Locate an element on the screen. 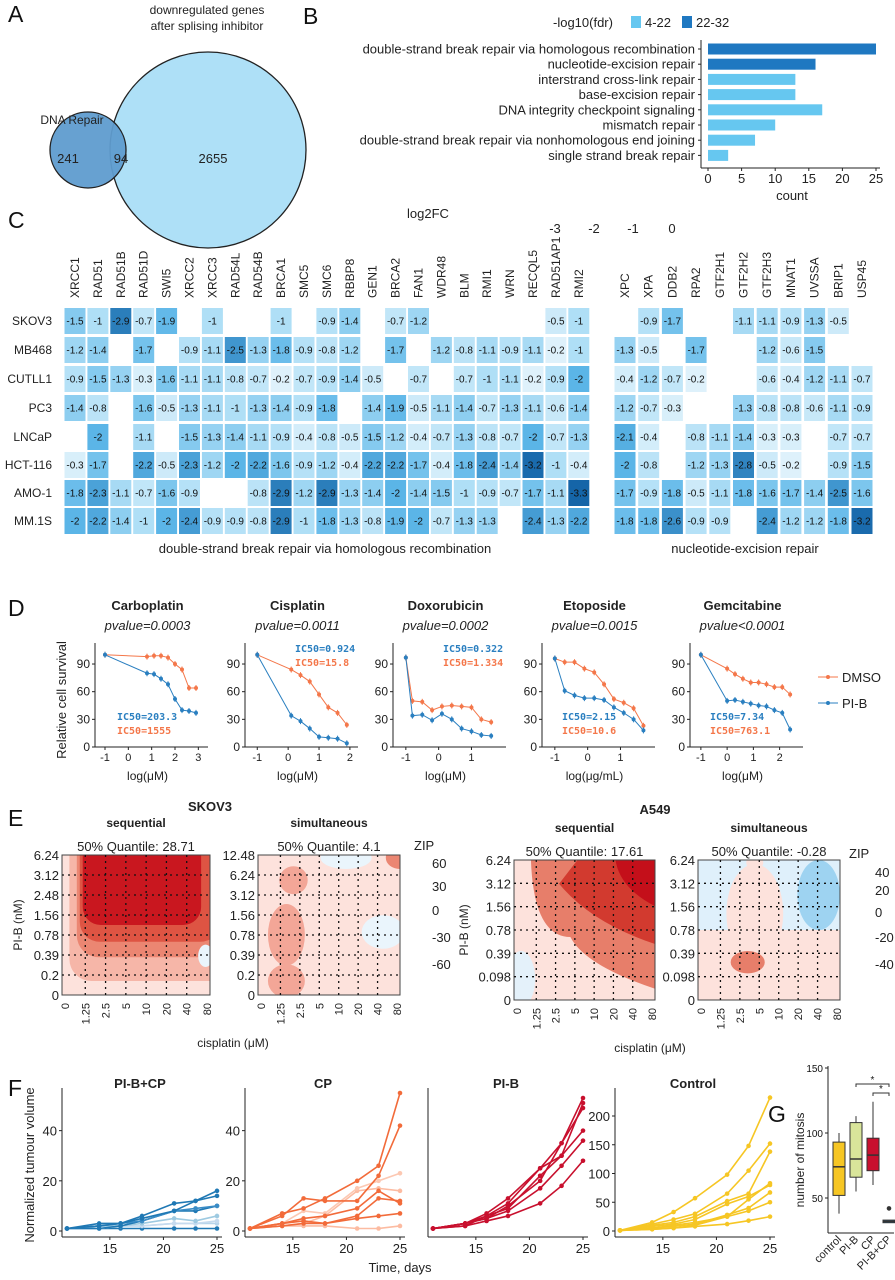 The width and height of the screenshot is (895, 1280). cell-value: -0.9 is located at coordinates (327, 322).